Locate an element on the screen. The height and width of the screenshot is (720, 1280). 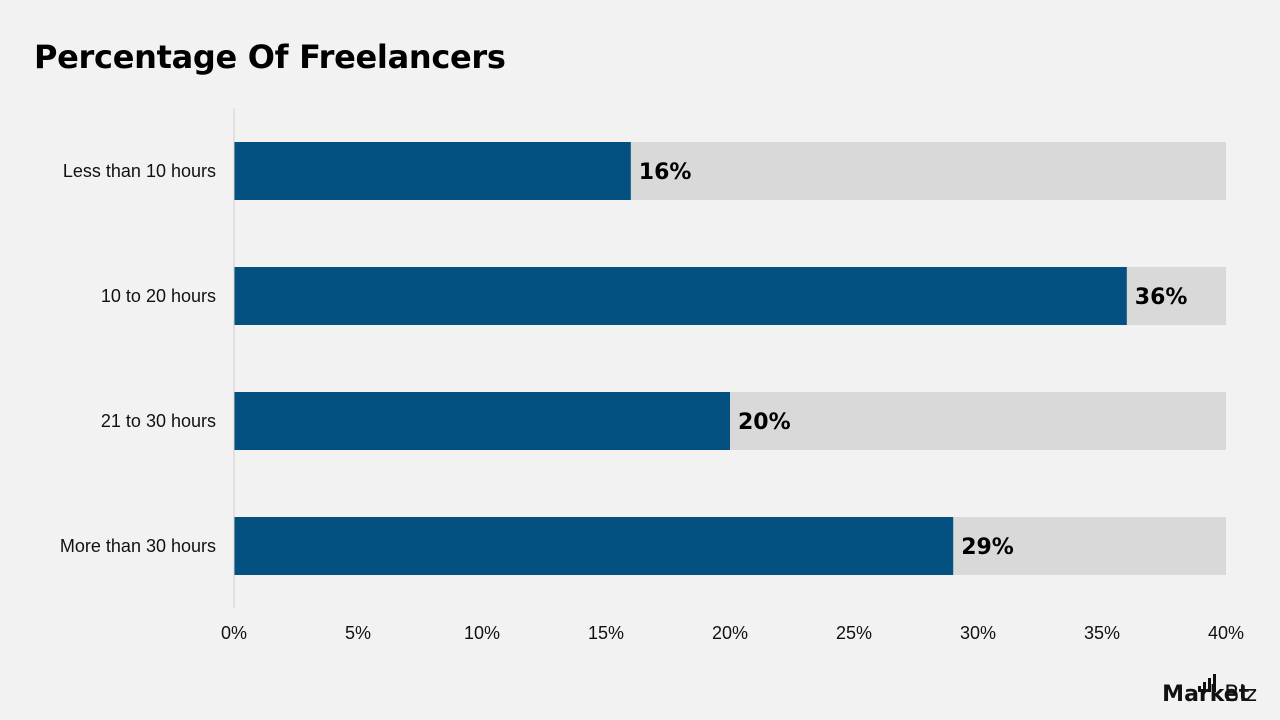
brand-bars-icon is located at coordinates (1207, 683).